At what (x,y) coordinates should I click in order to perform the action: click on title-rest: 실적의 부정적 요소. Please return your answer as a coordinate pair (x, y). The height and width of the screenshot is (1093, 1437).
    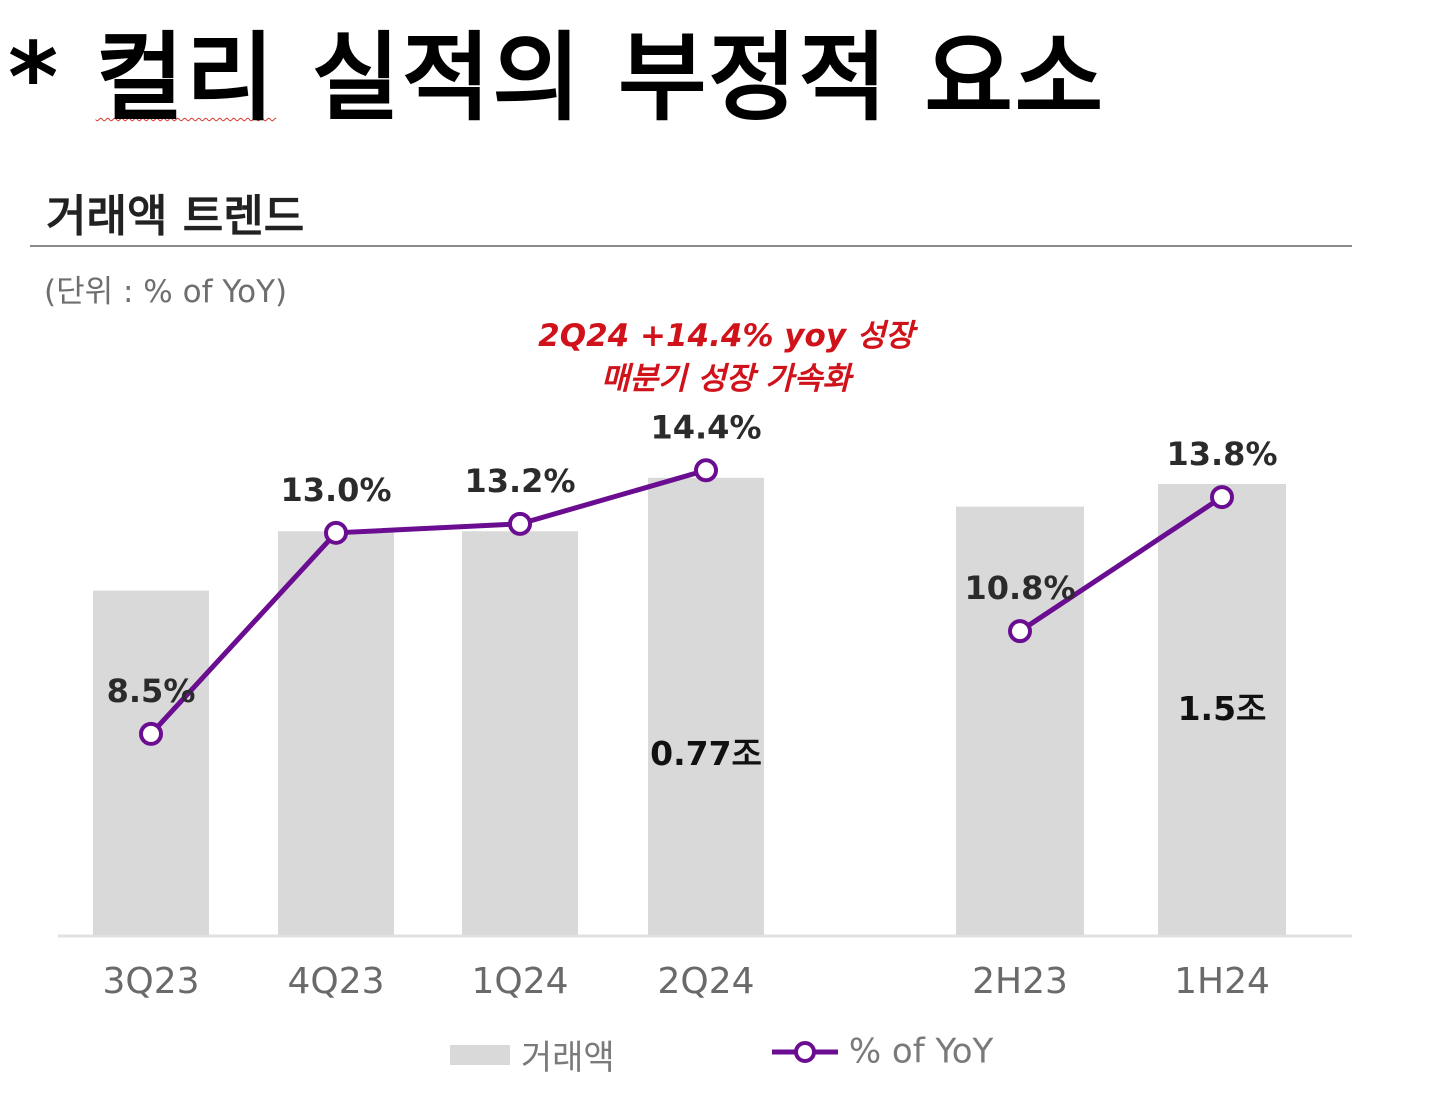
    Looking at the image, I should click on (691, 78).